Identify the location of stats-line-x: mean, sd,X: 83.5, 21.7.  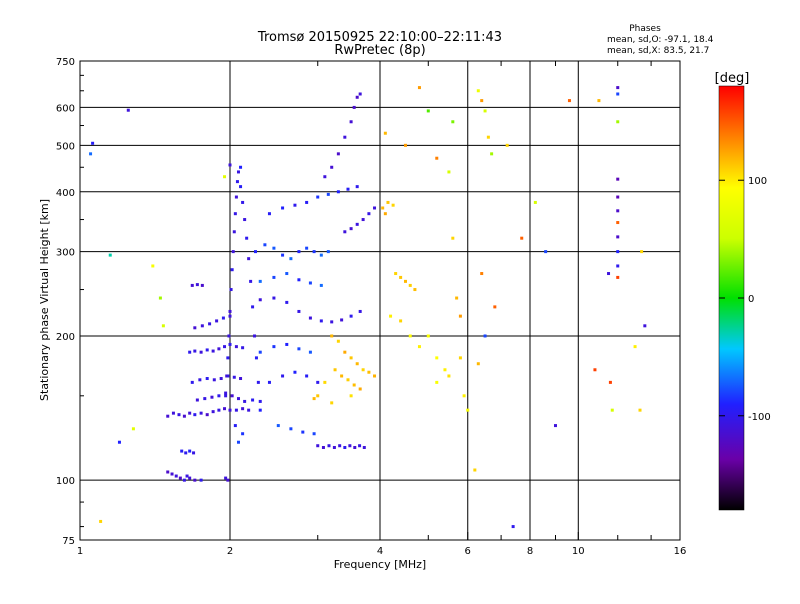
(658, 51).